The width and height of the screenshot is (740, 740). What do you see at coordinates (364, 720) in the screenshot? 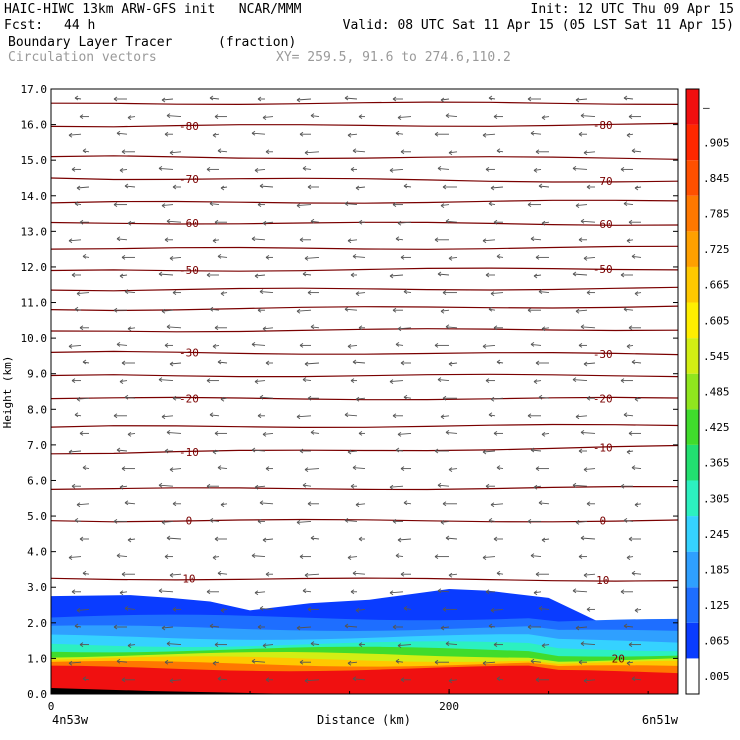
I see `x-axis-label: Distance (km)` at bounding box center [364, 720].